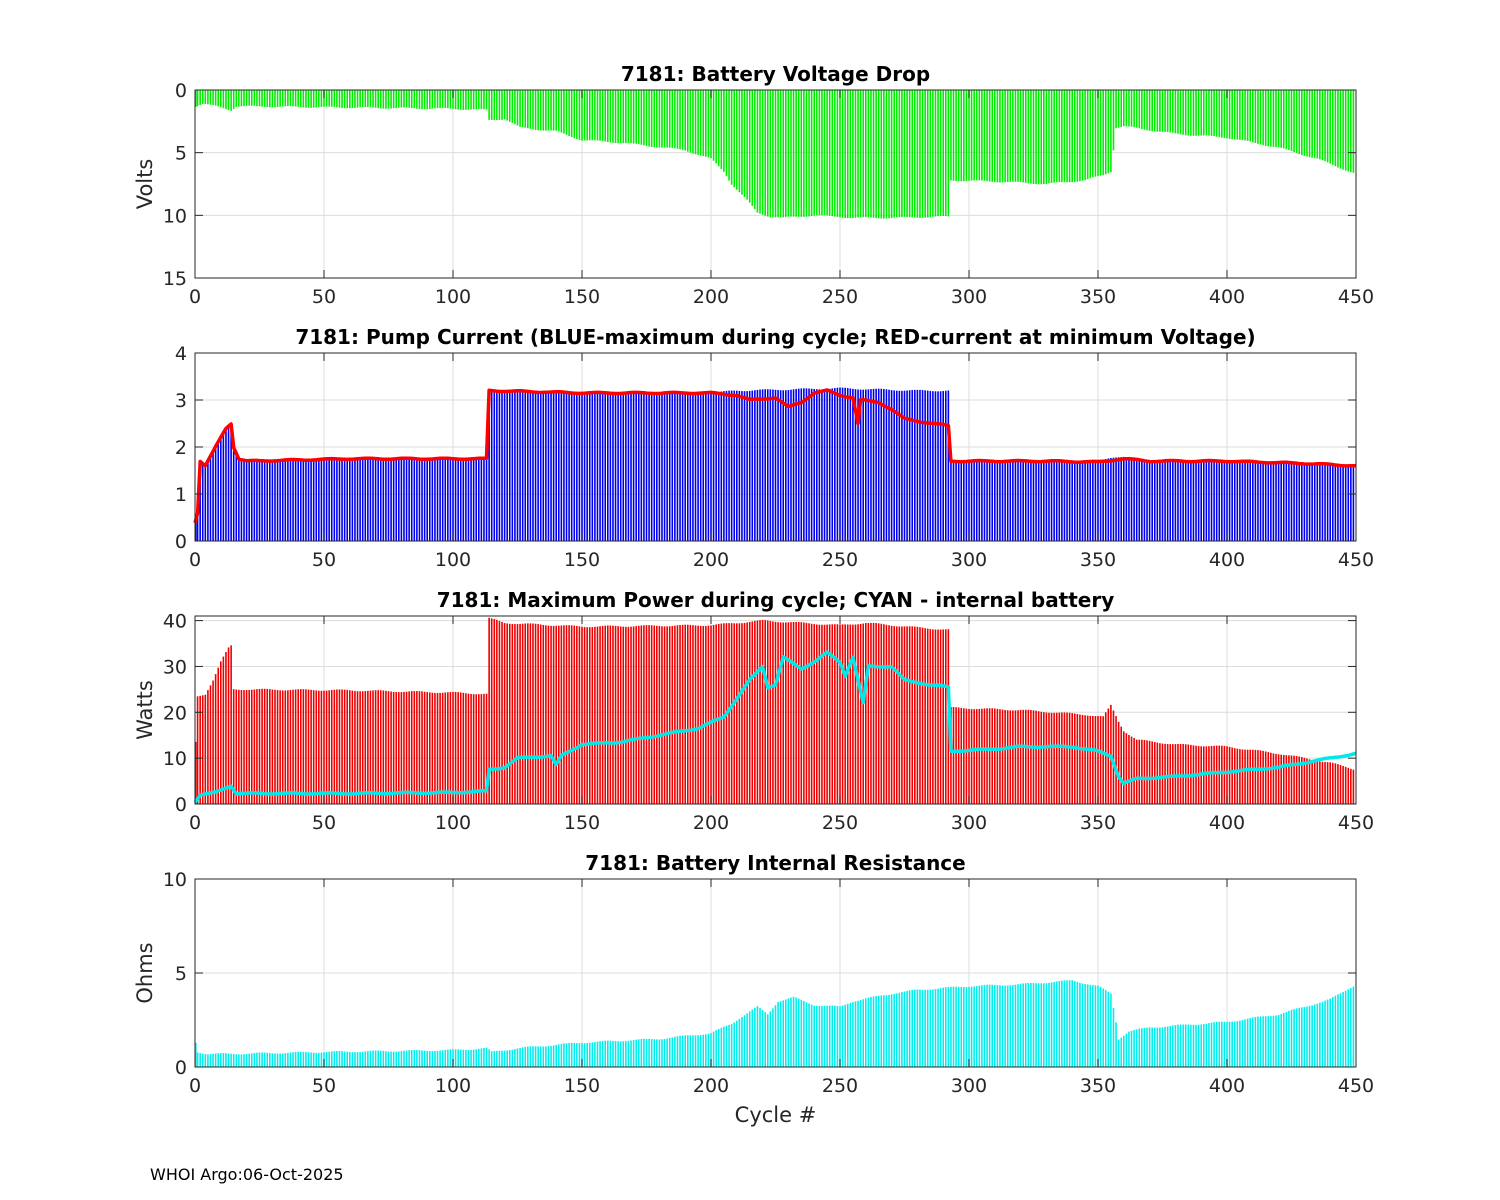  Describe the element at coordinates (711, 297) in the screenshot. I see `tick-label-x: 200` at that location.